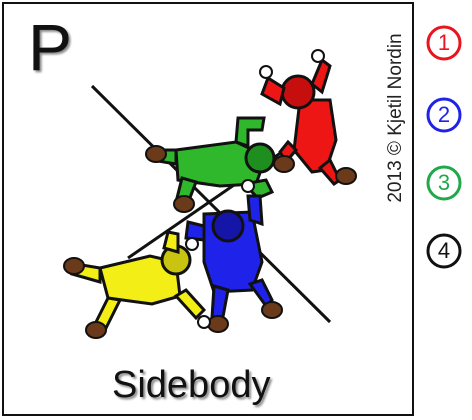 The image size is (472, 420). What do you see at coordinates (210, 164) in the screenshot?
I see `green-jumper-icon` at bounding box center [210, 164].